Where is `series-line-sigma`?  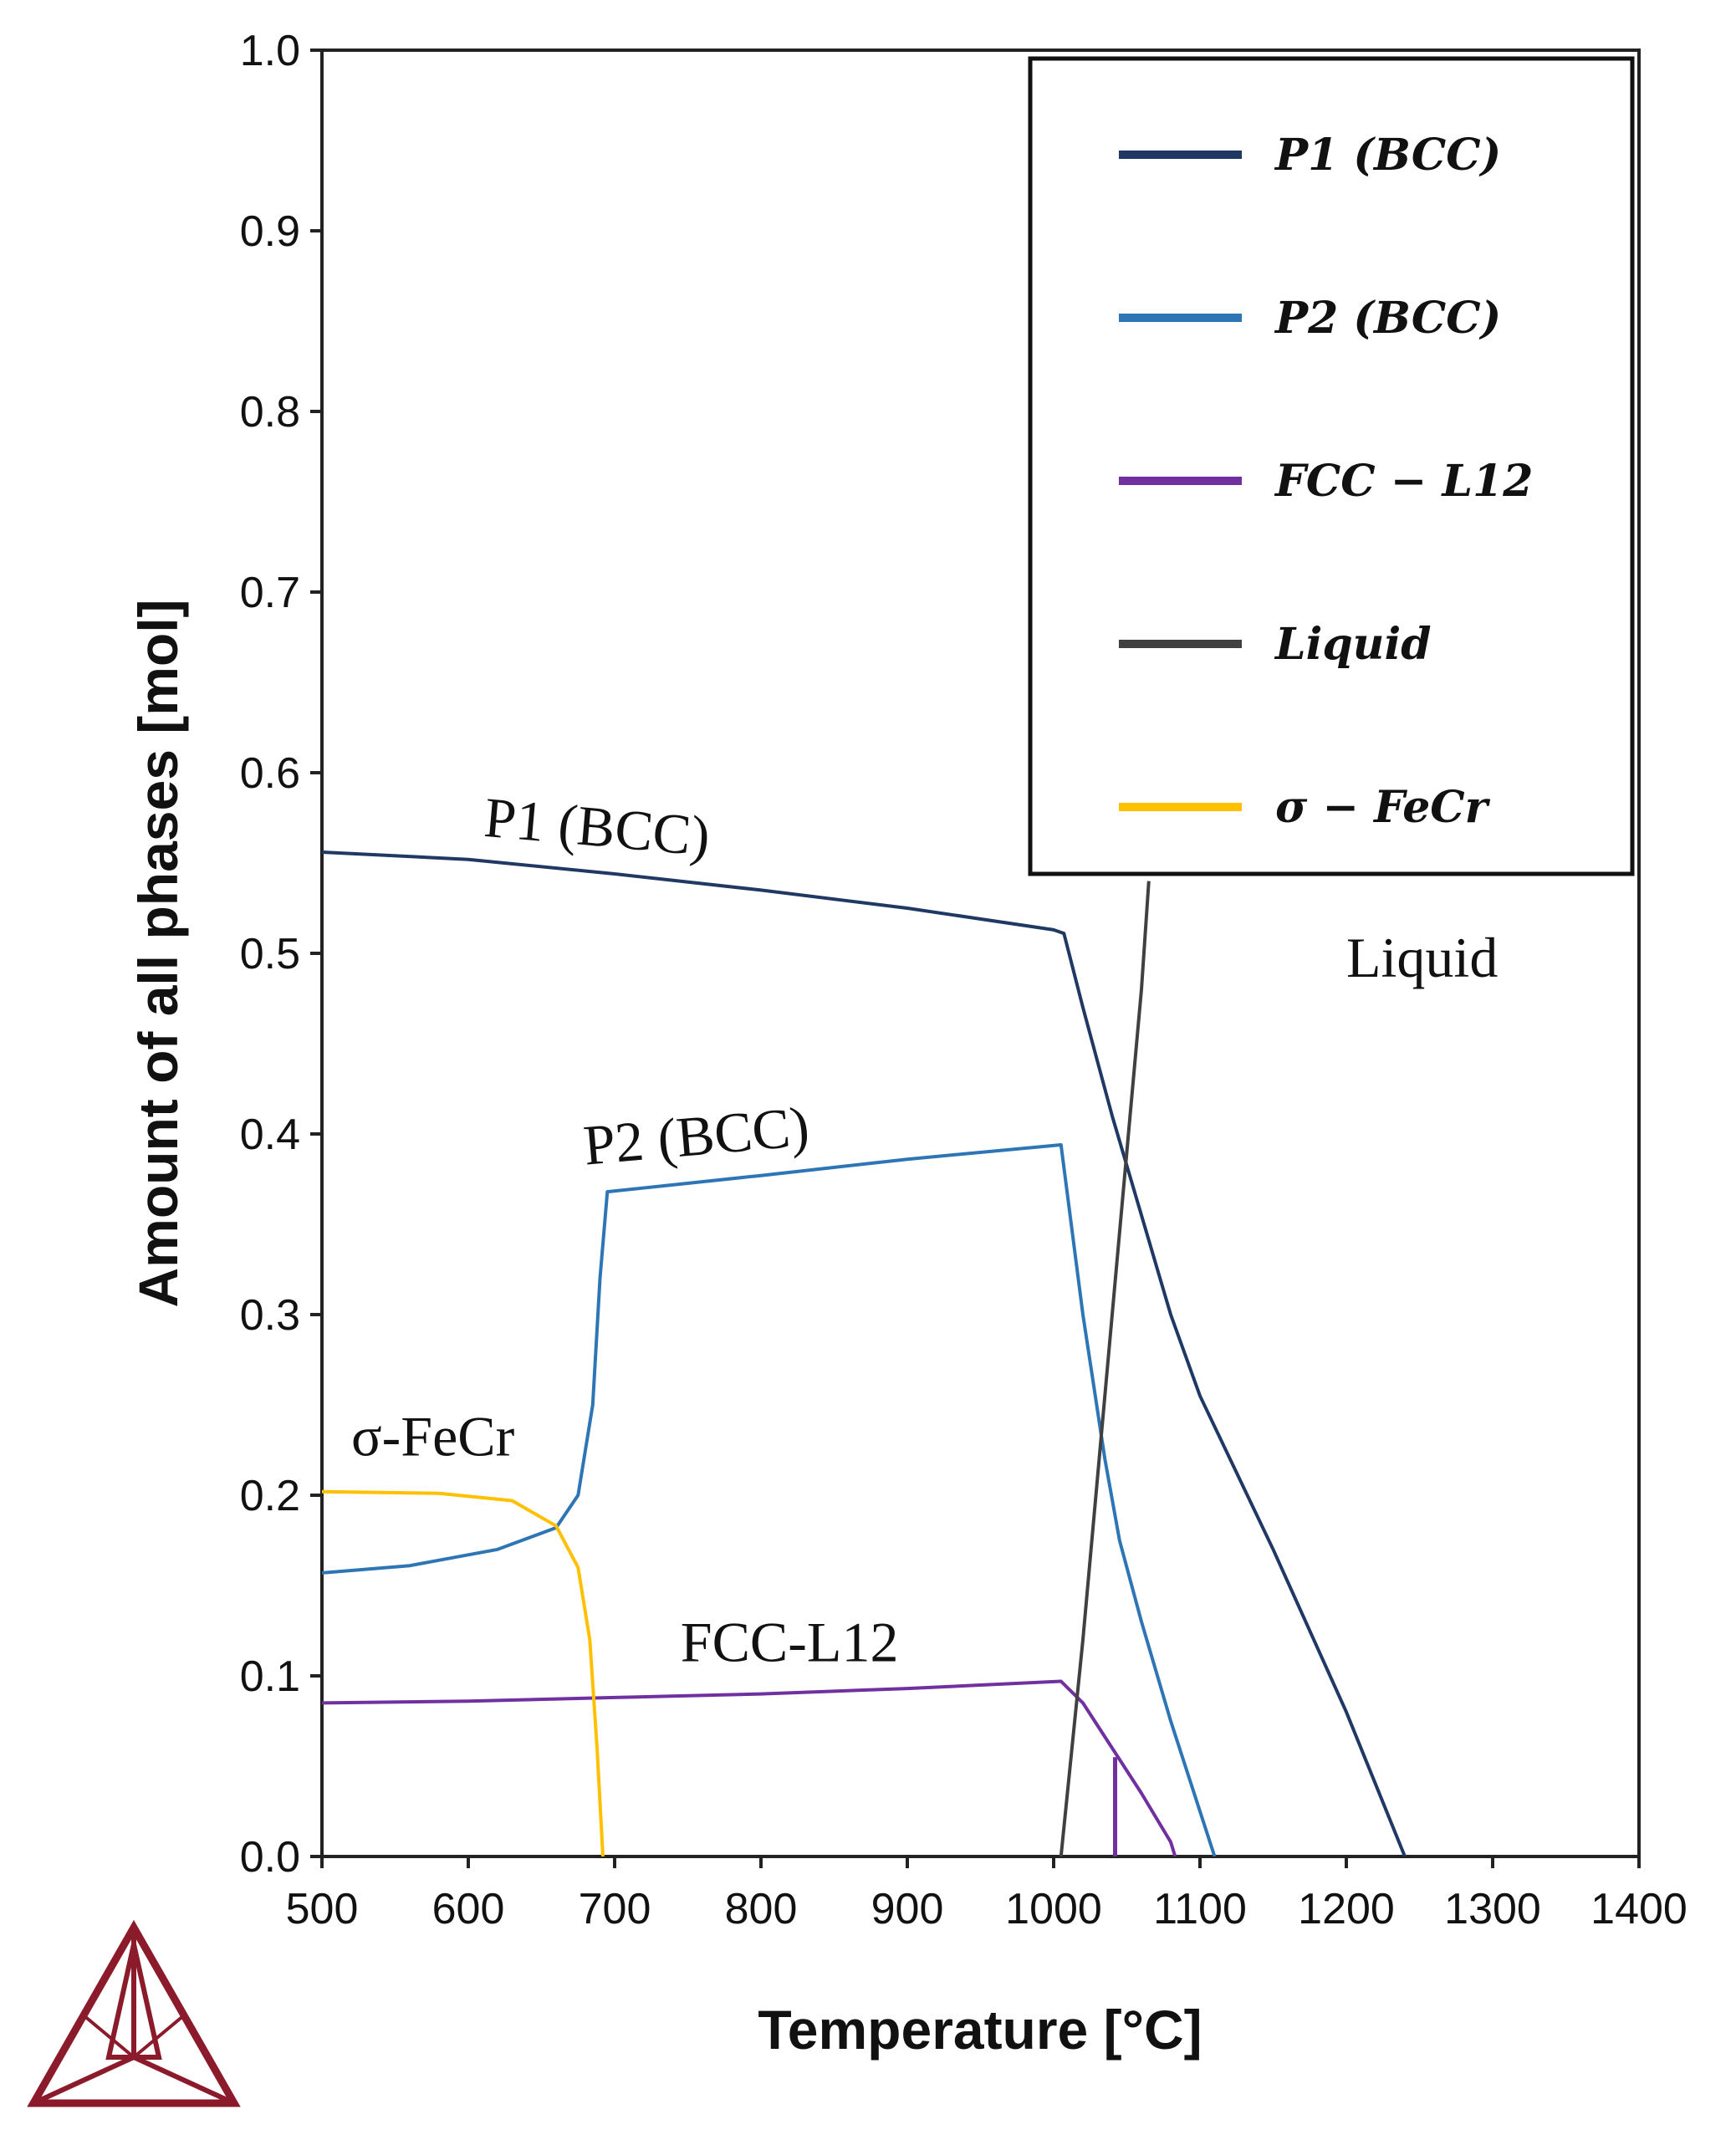 series-line-sigma is located at coordinates (463, 1672).